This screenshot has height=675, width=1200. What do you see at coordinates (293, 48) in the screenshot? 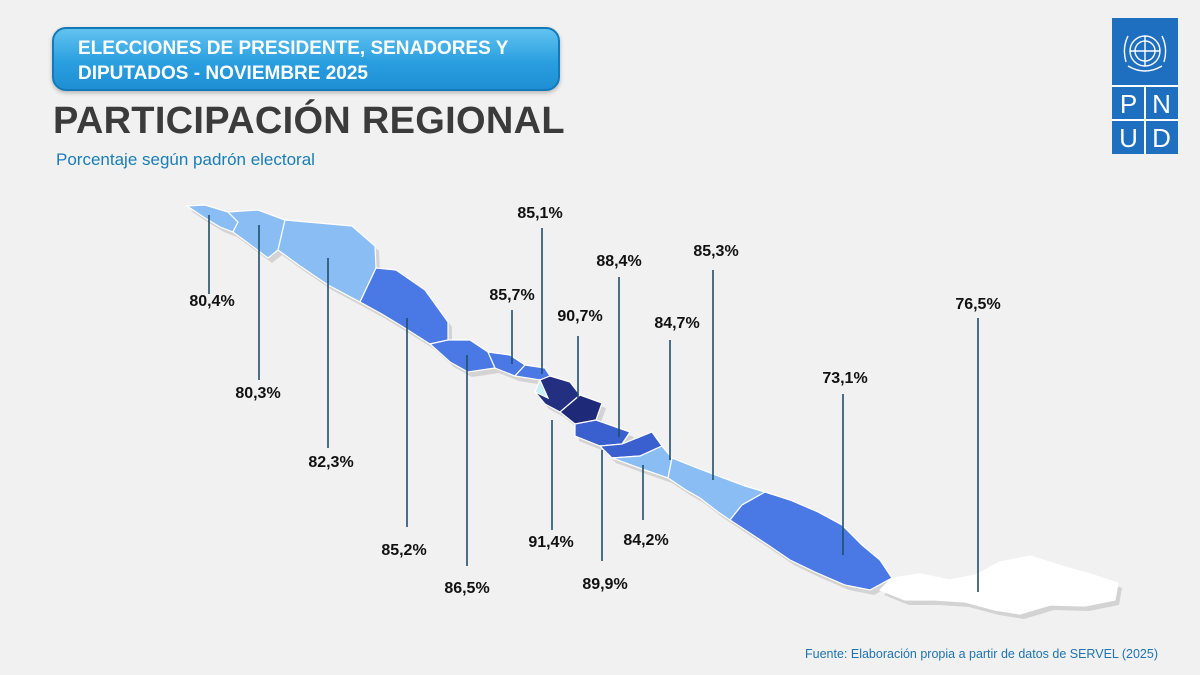
I see `banner-line-1: ELECCIONES DE PRESIDENTE, SENADORES Y` at bounding box center [293, 48].